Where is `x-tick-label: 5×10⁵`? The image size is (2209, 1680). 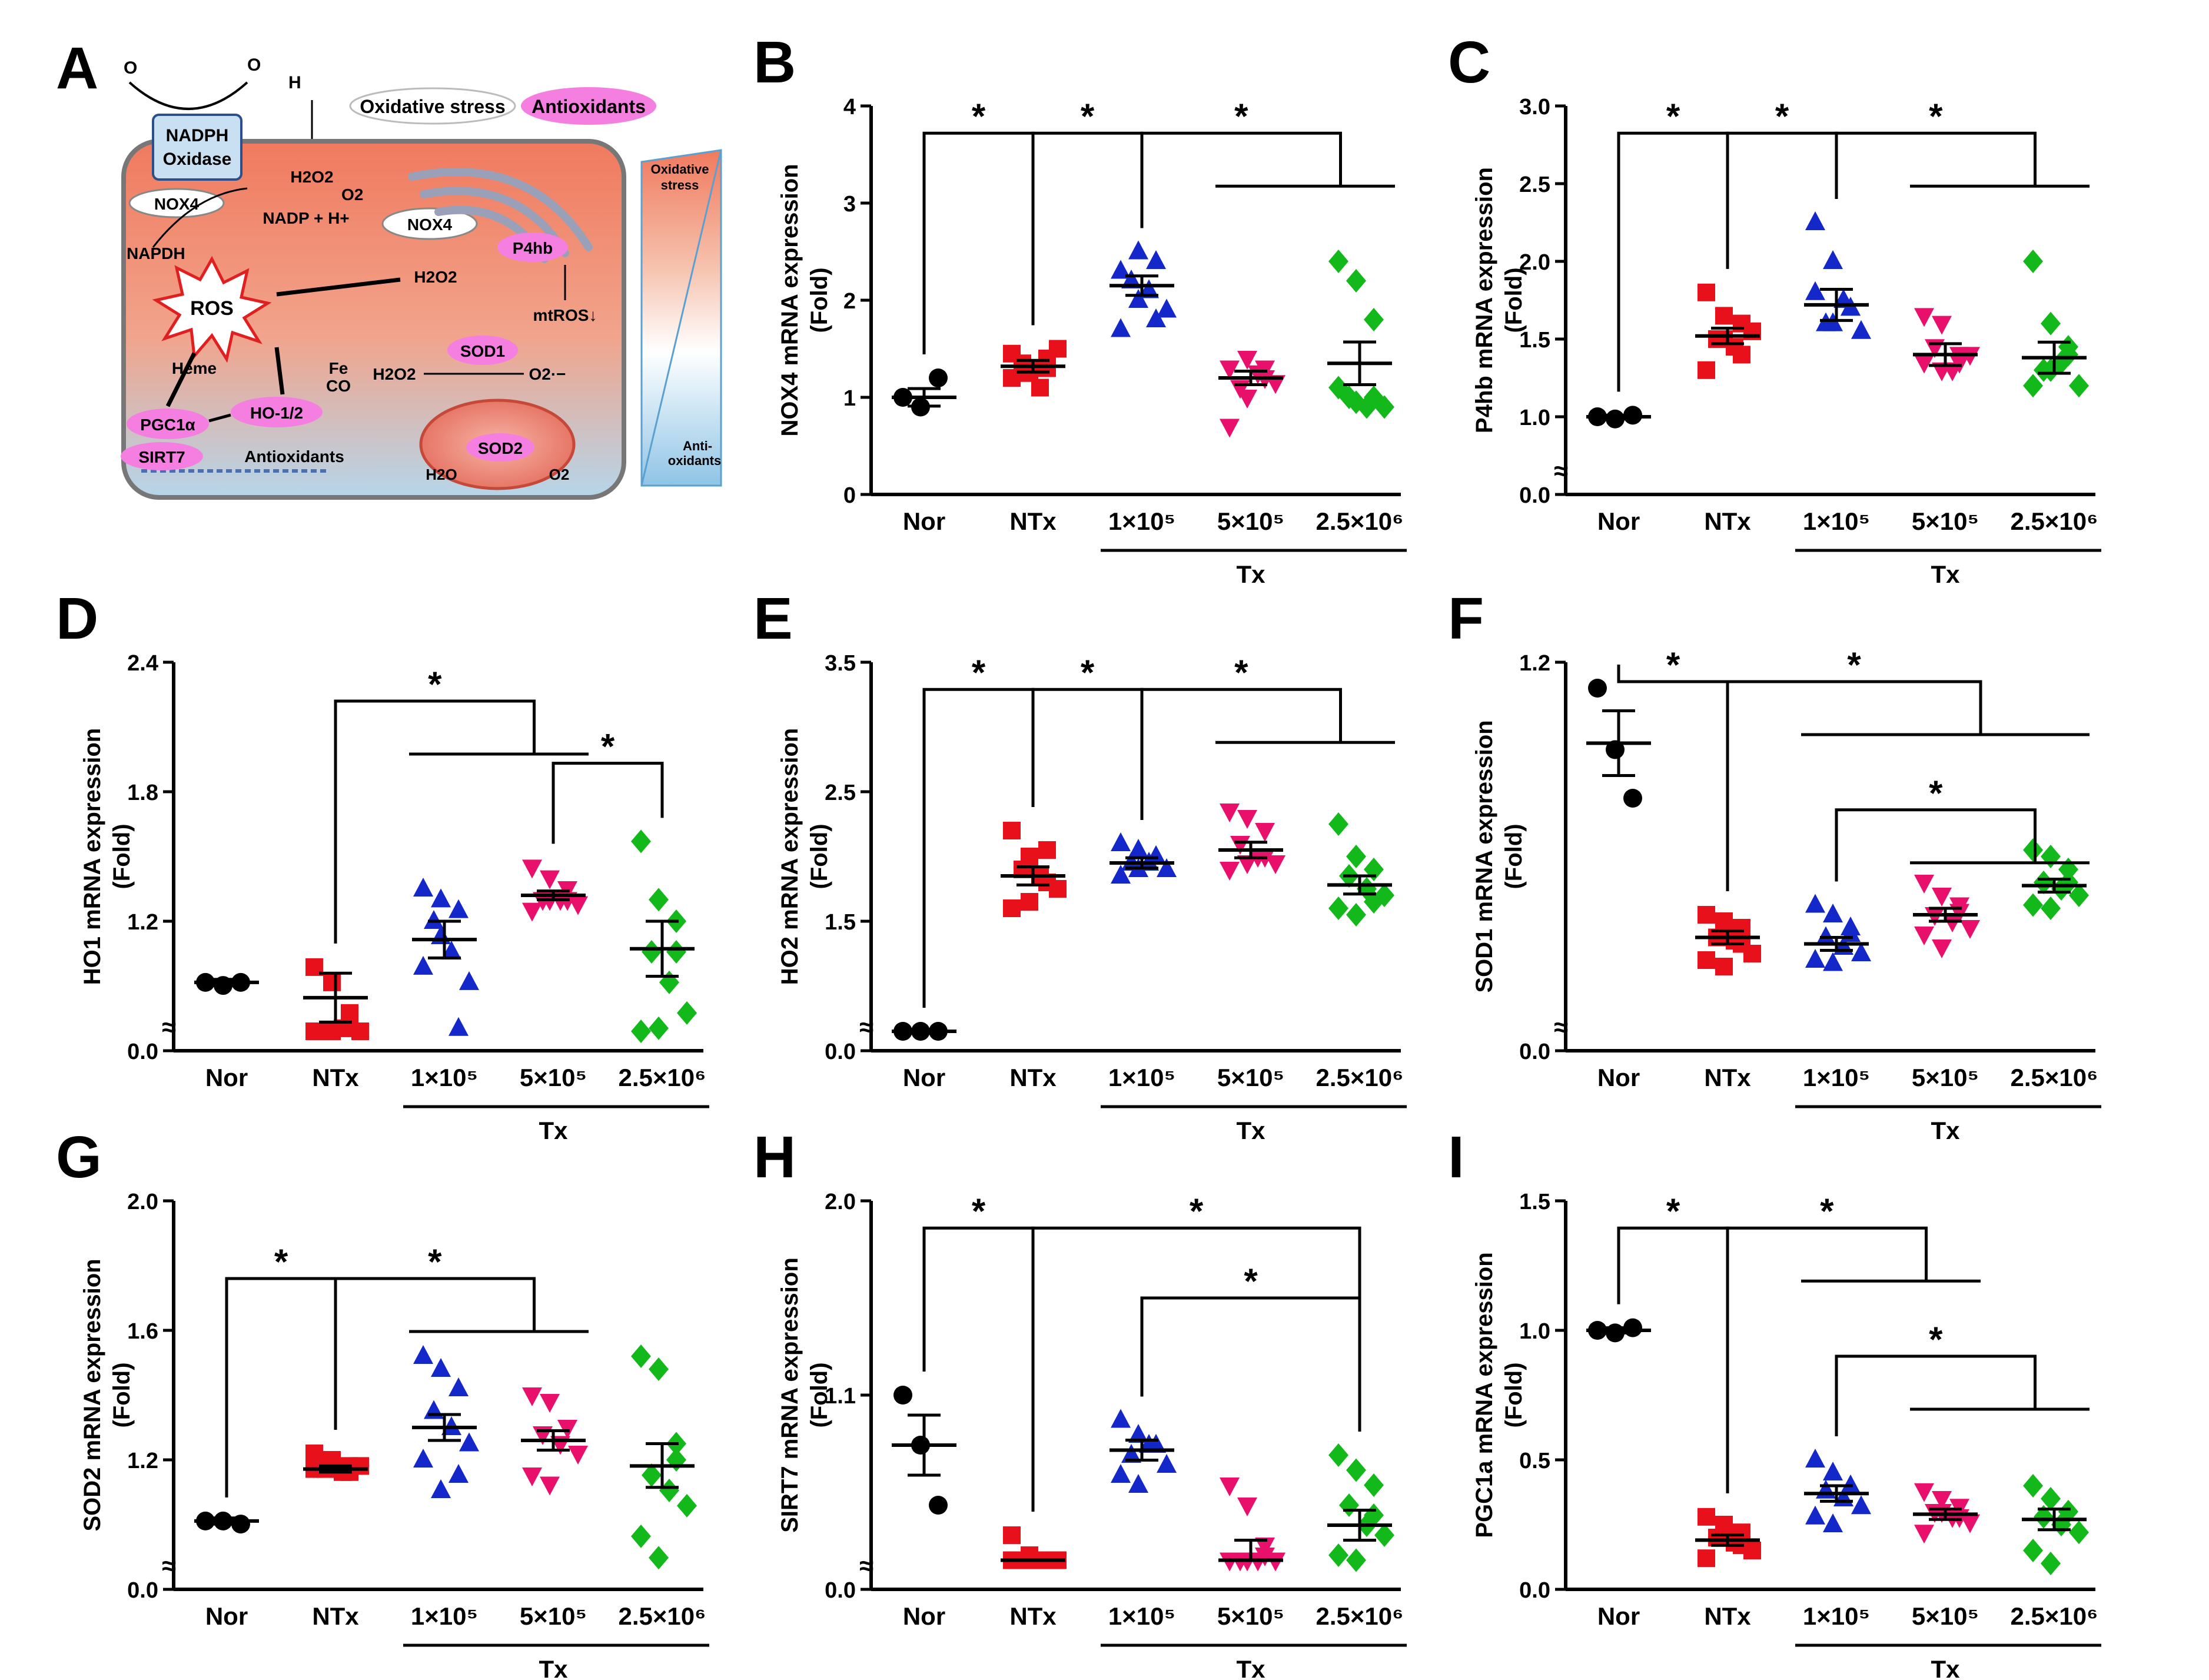
x-tick-label: 5×10⁵ is located at coordinates (1250, 521).